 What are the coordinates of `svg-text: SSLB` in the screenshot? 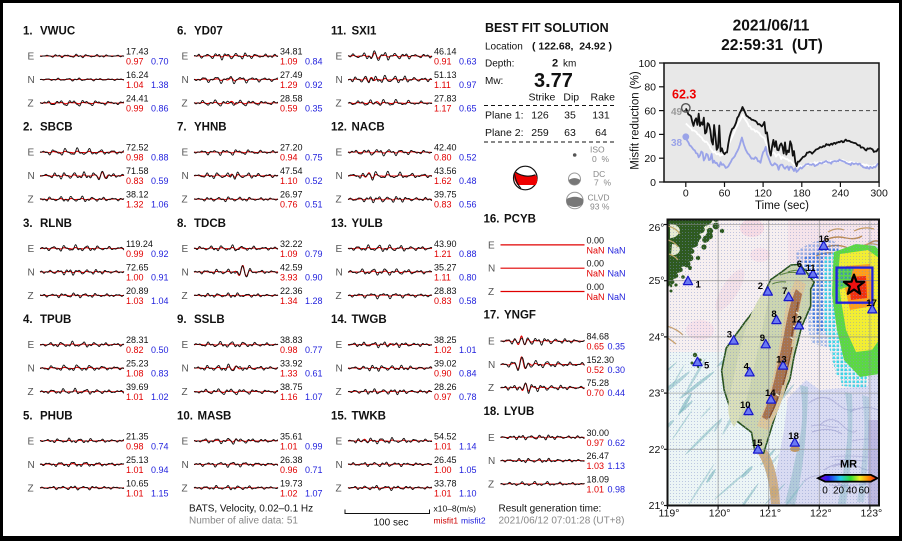 It's located at (209, 320).